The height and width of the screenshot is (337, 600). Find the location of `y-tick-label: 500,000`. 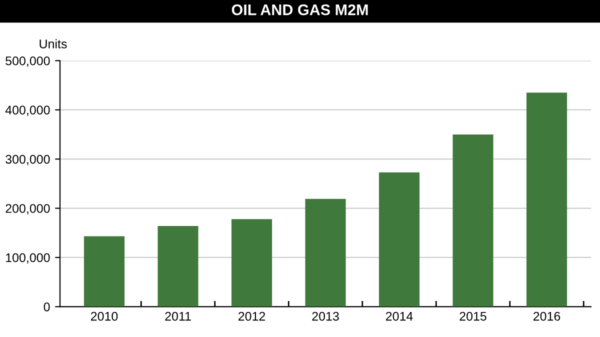

y-tick-label: 500,000 is located at coordinates (28, 61).